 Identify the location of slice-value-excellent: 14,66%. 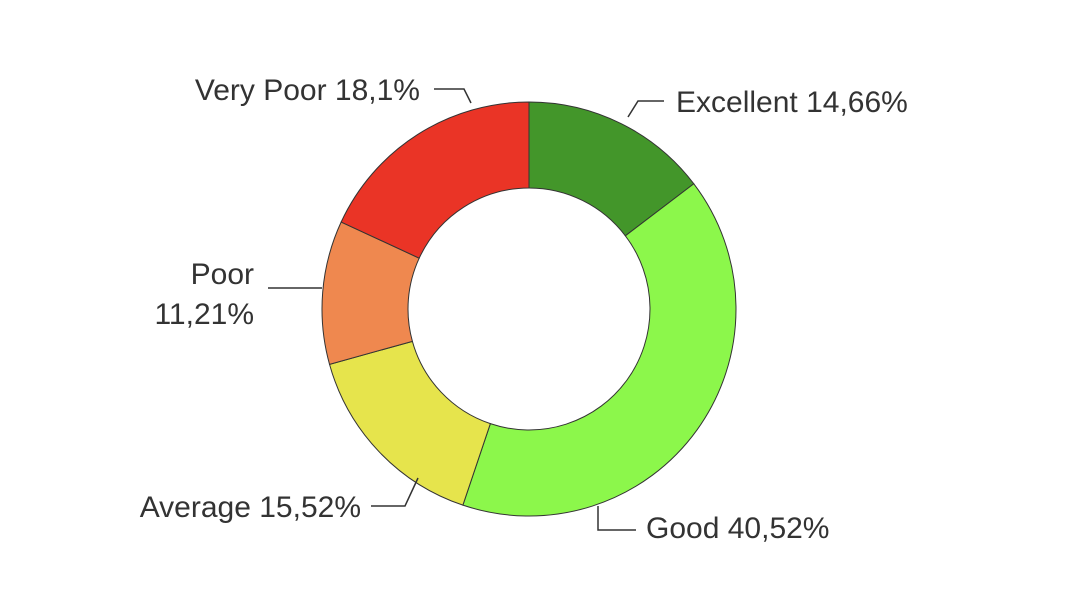
(857, 102).